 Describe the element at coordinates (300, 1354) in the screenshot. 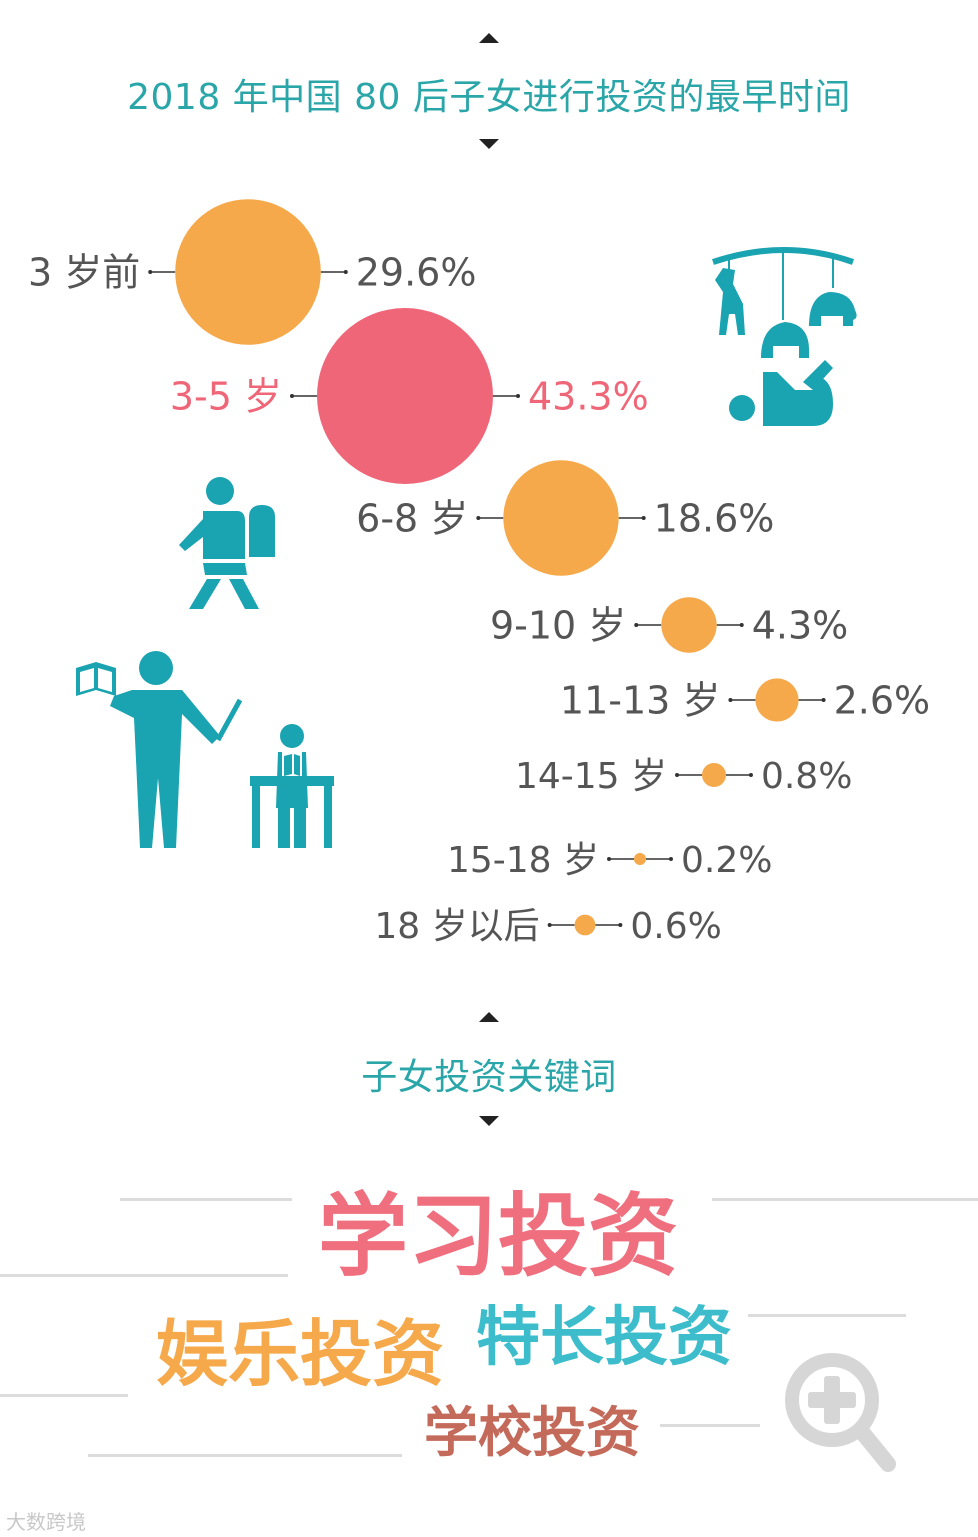

I see `keyword-entertainment-investment: 娱乐投资` at that location.